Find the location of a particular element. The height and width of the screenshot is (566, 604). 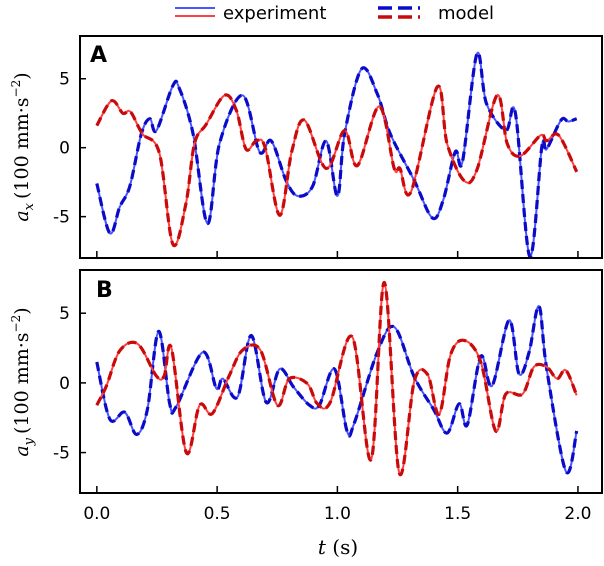

x-tick-label: 1.5 is located at coordinates (457, 514).